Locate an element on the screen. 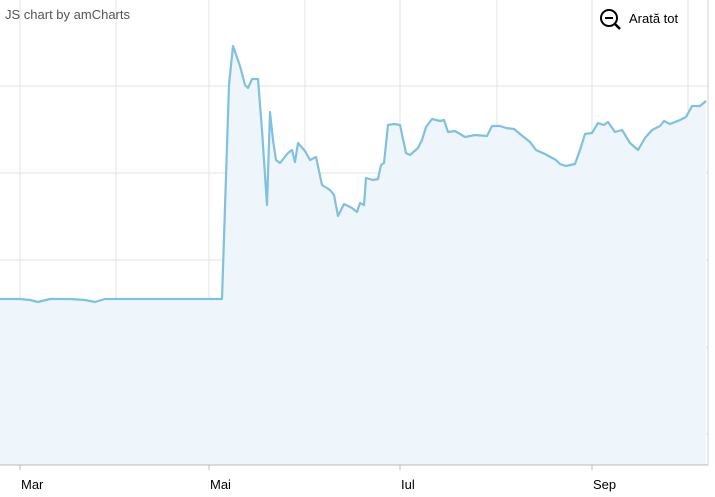  x-tick-label: Sep is located at coordinates (604, 484).